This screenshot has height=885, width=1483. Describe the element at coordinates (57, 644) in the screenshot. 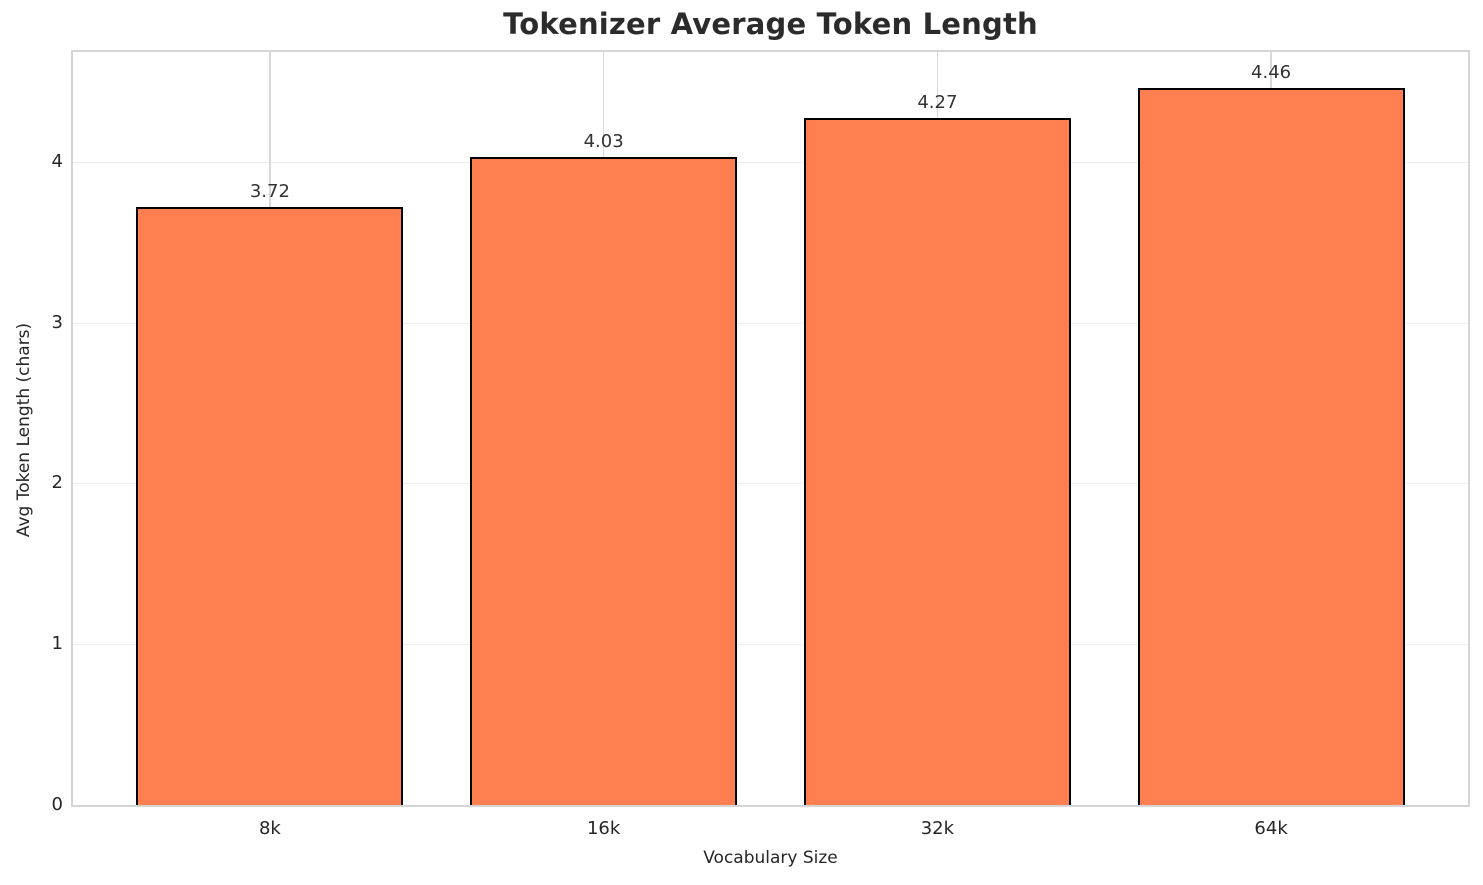

I see `y-tick-label: 1` at that location.